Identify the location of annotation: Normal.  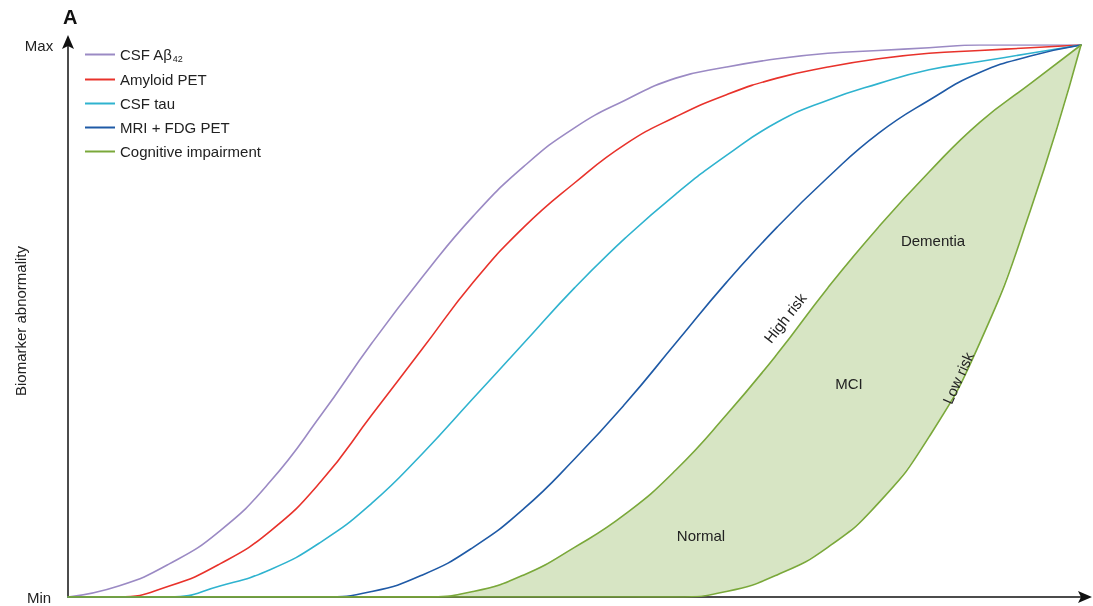
(701, 535).